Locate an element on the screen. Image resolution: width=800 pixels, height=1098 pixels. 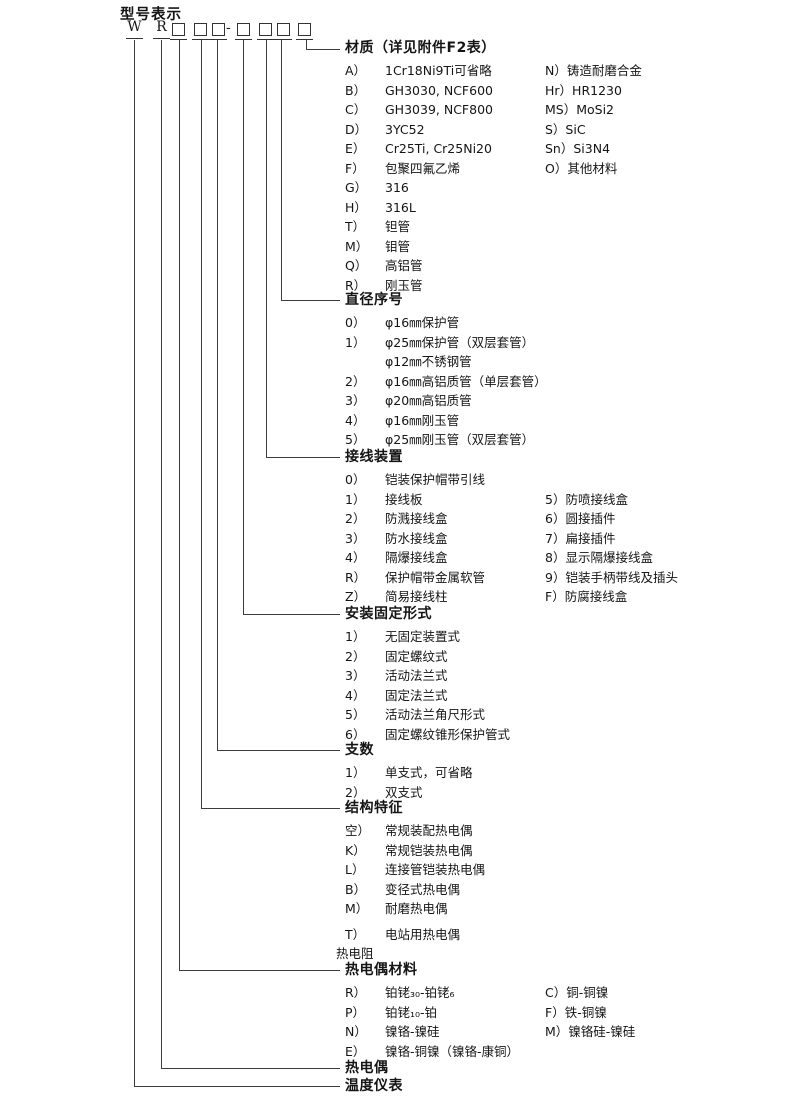
material-row-9: M） 钼管 is located at coordinates (572, 247).